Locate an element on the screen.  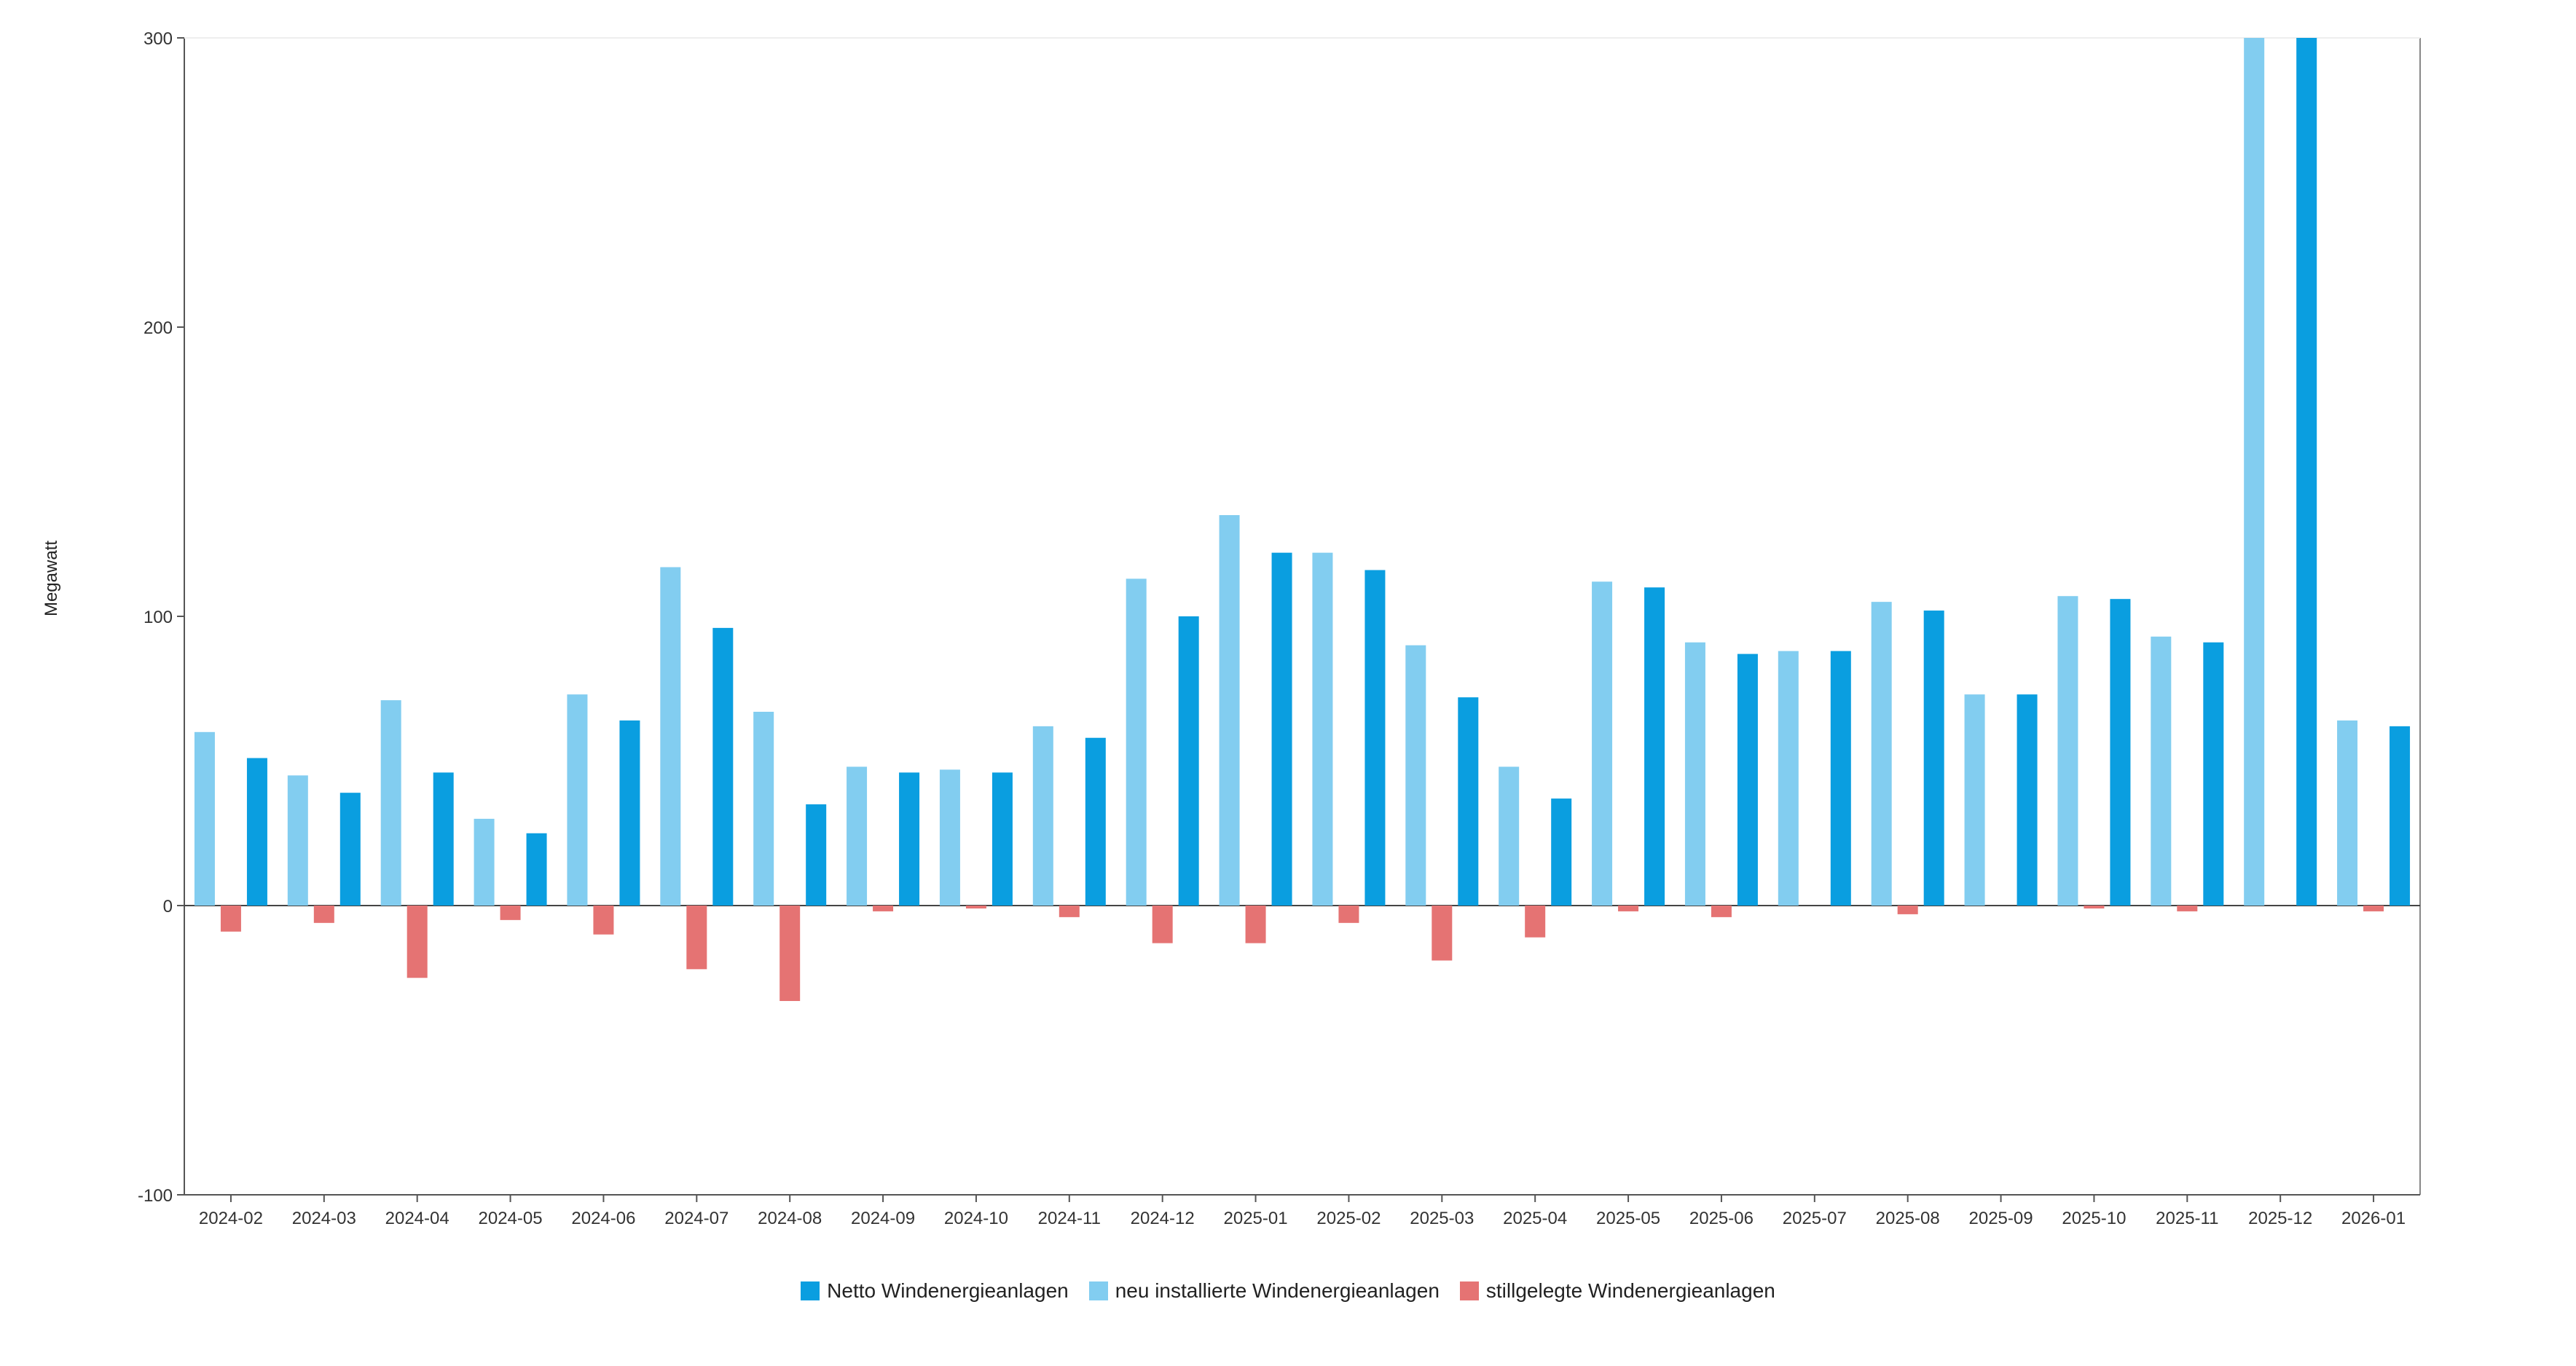
y-axis-title: Megawatt is located at coordinates (51, 578).